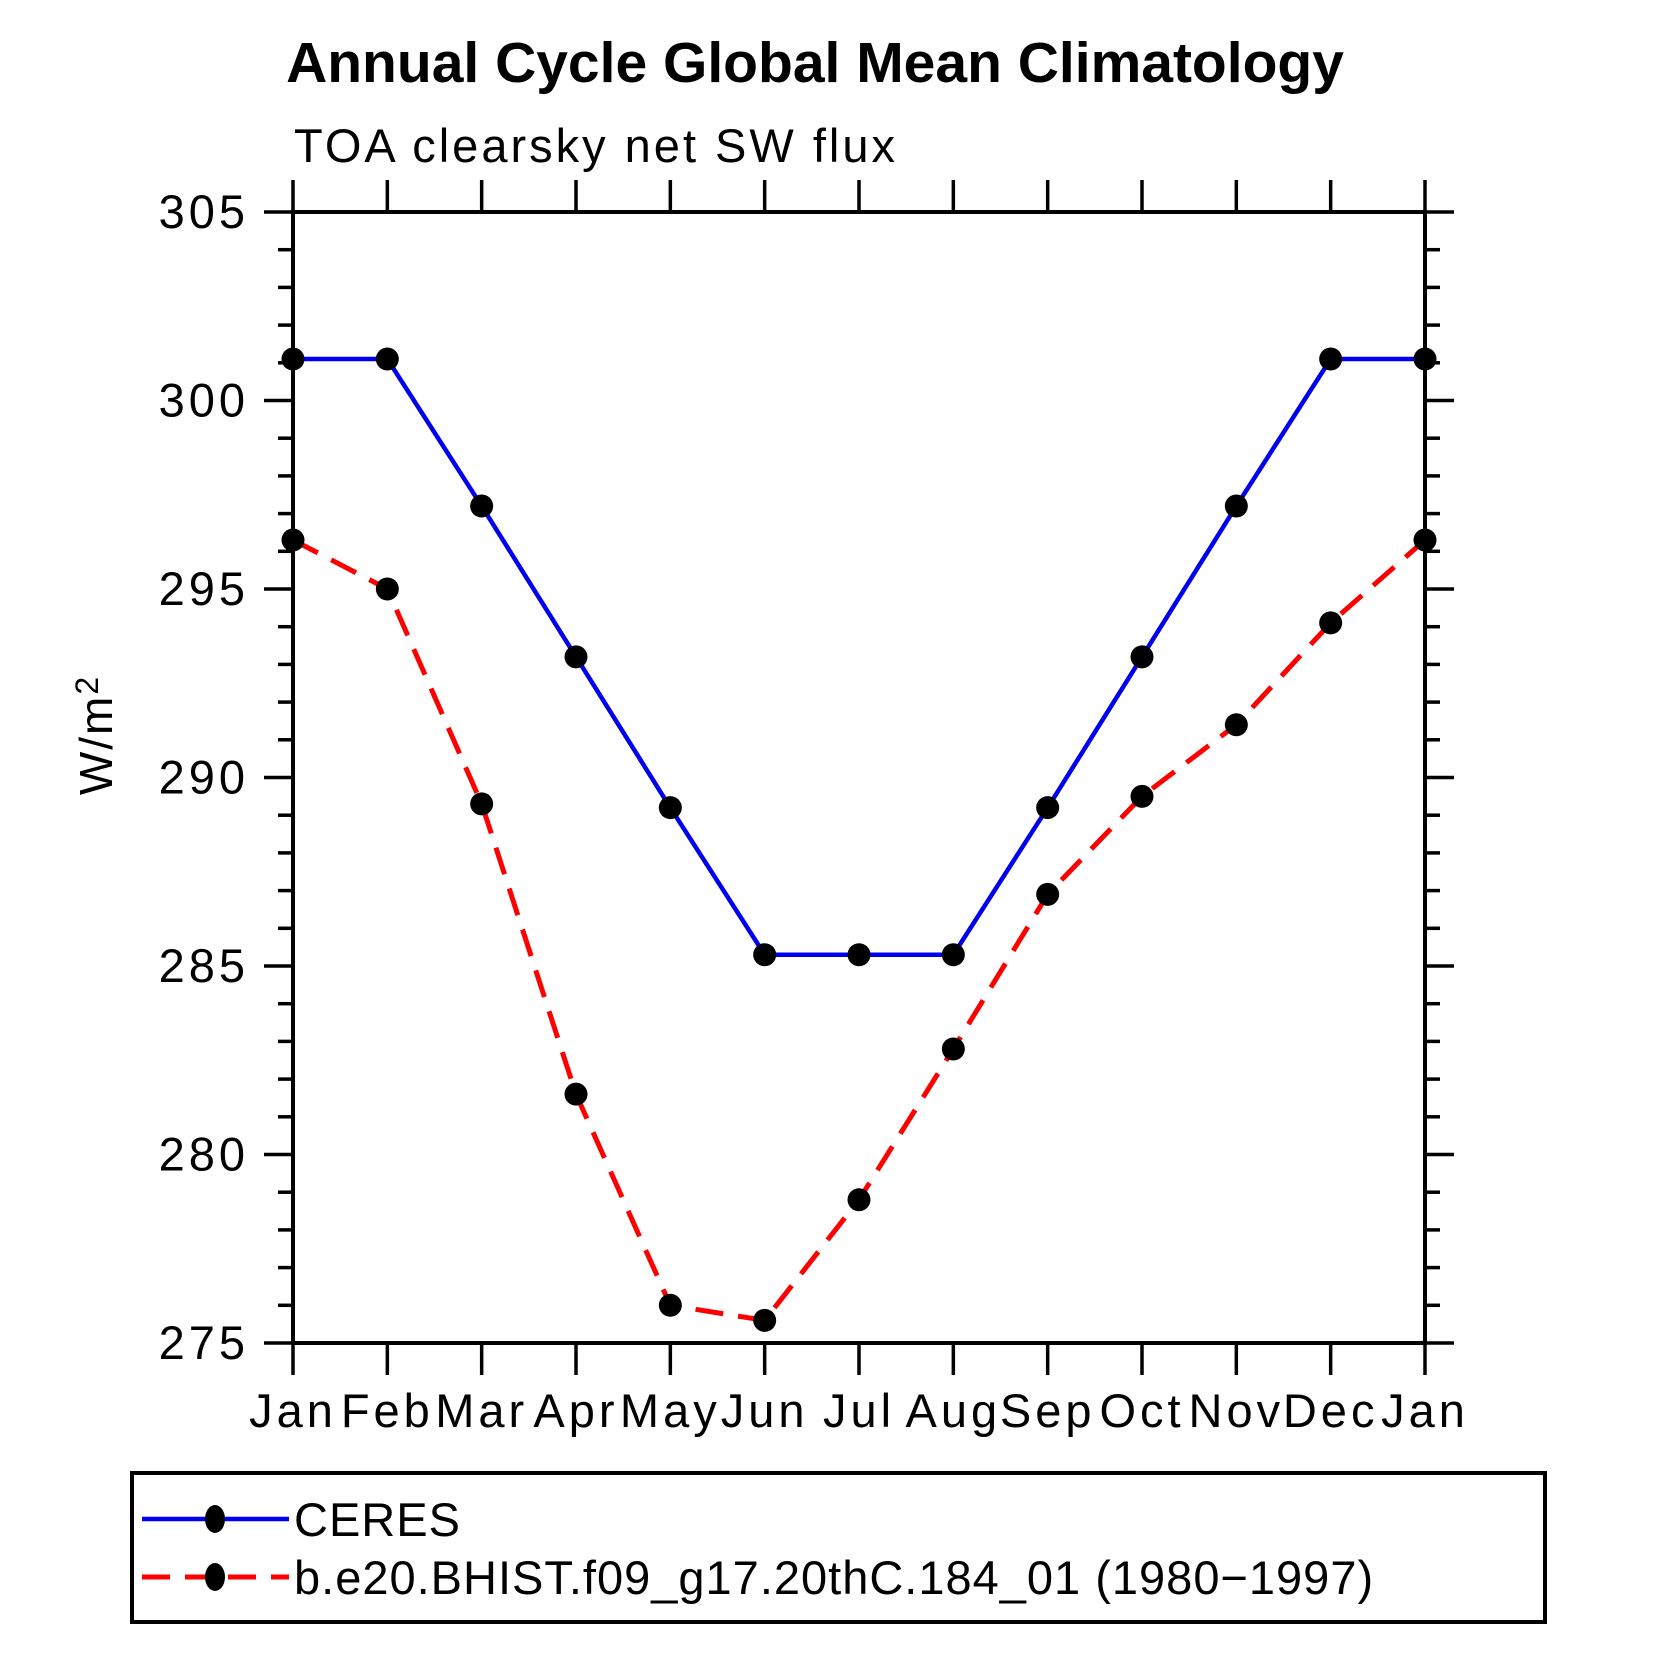 This screenshot has width=1663, height=1663. Describe the element at coordinates (204, 211) in the screenshot. I see `y-tick-label: 305` at that location.